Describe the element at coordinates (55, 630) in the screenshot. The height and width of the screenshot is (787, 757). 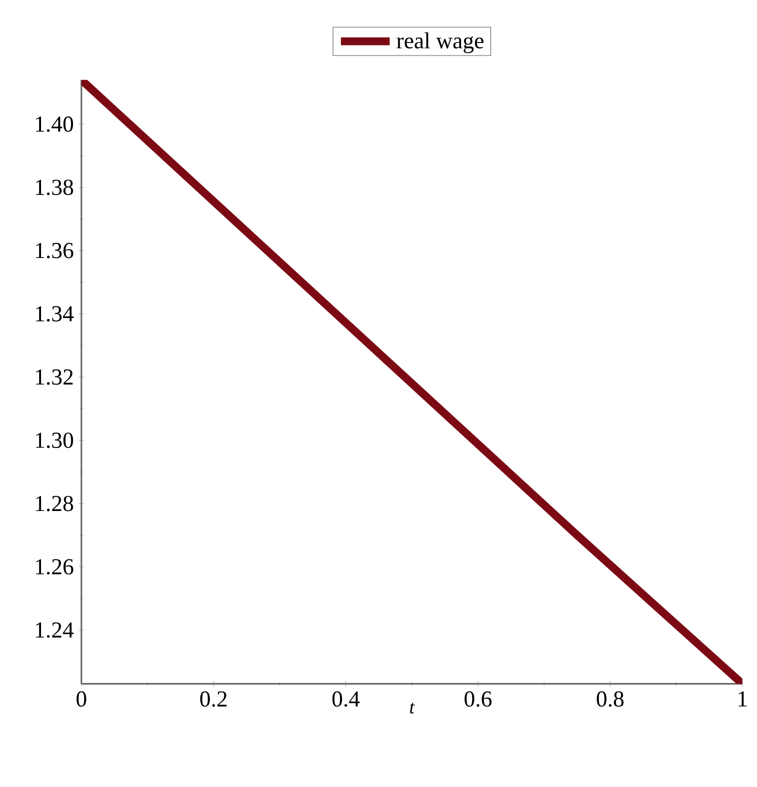
I see `y-tick-label: 1.24` at that location.